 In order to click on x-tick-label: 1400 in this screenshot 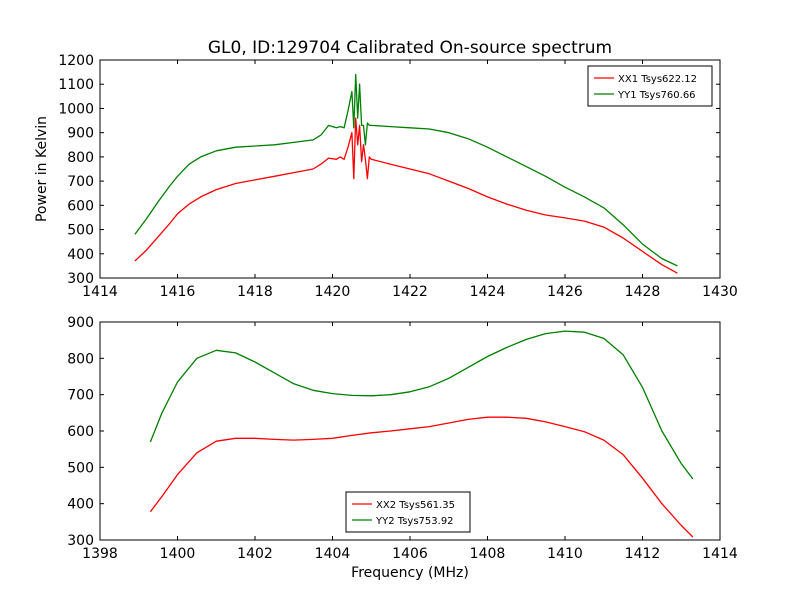, I will do `click(178, 554)`.